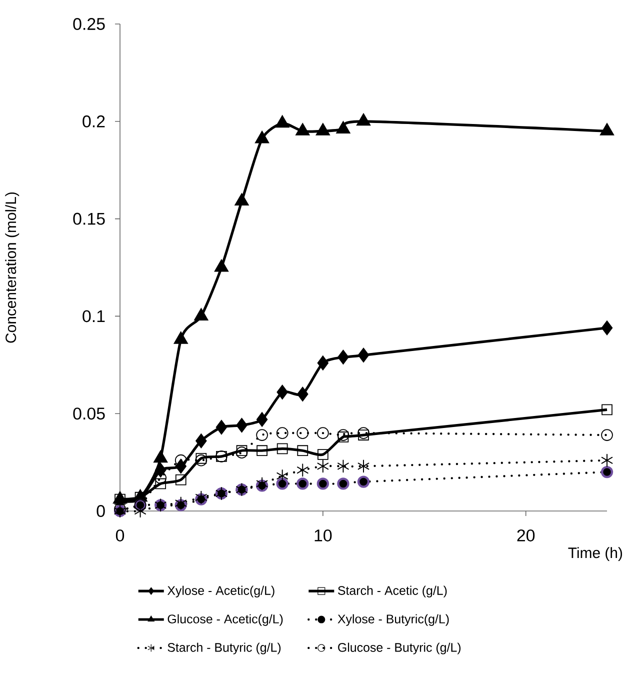 The width and height of the screenshot is (630, 691). I want to click on x-tick-label: 20, so click(526, 535).